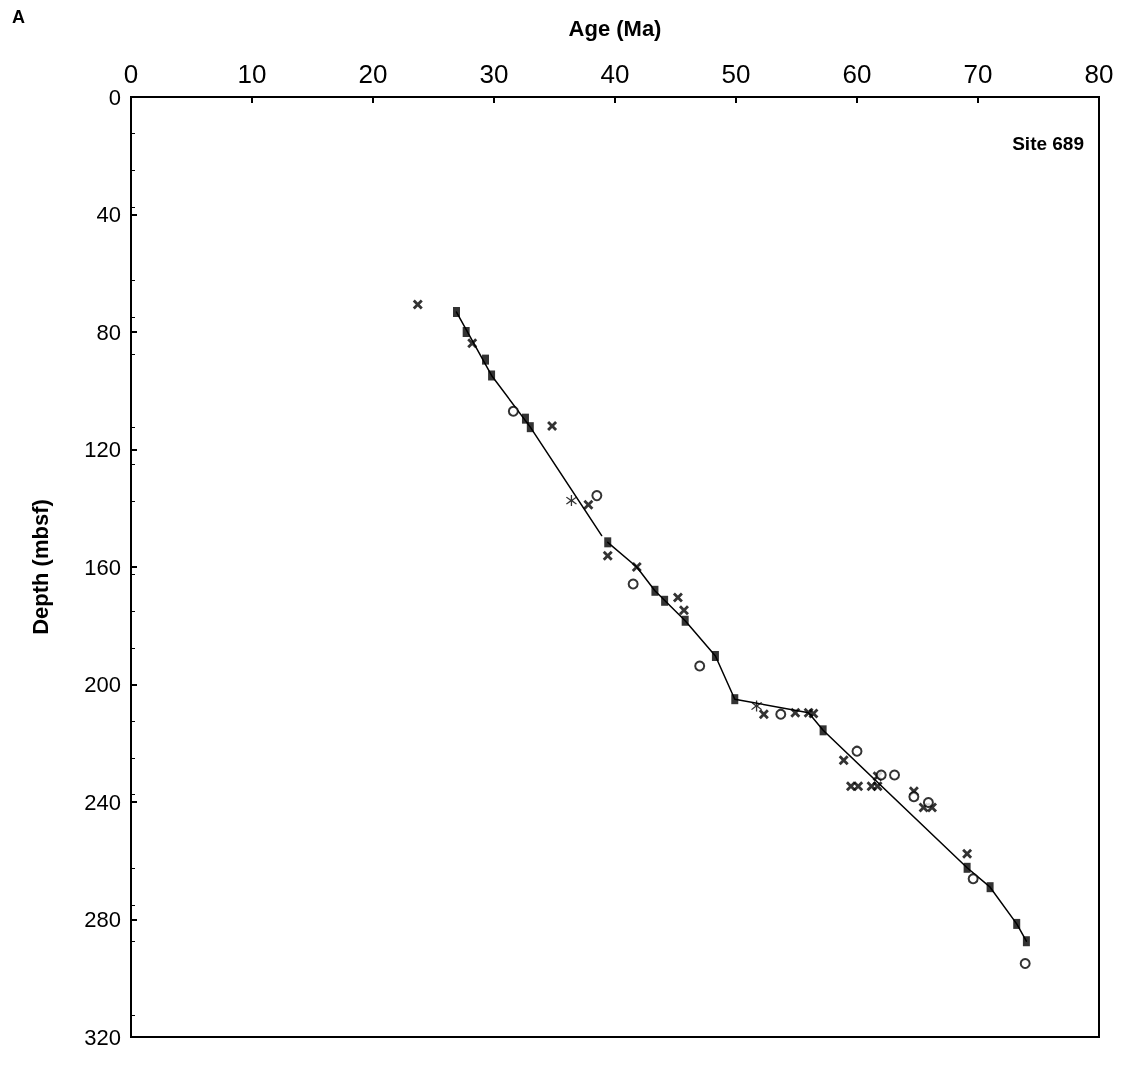 The height and width of the screenshot is (1076, 1124). Describe the element at coordinates (18, 17) in the screenshot. I see `text: A` at that location.